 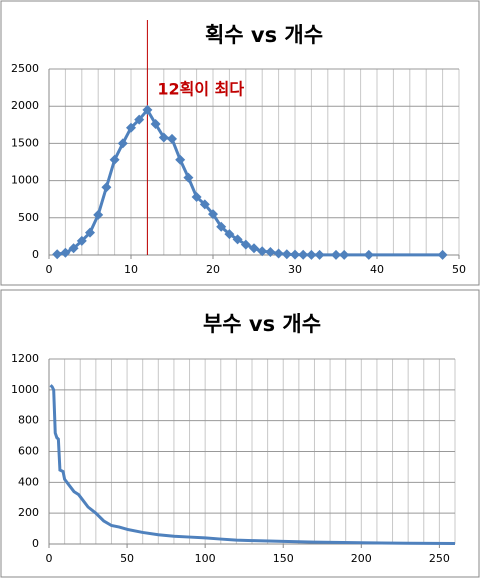 What do you see at coordinates (264, 35) in the screenshot?
I see `chart-title: 획수 vs 개수` at bounding box center [264, 35].